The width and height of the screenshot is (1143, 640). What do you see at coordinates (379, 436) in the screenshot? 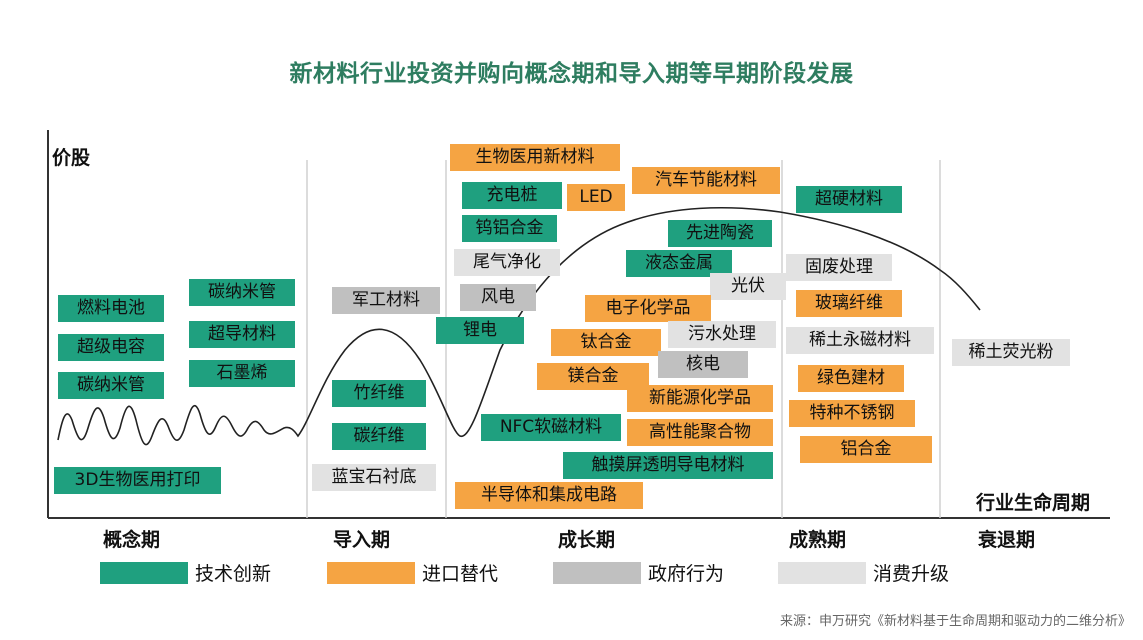
I see `material-box: 碳纤维` at bounding box center [379, 436].